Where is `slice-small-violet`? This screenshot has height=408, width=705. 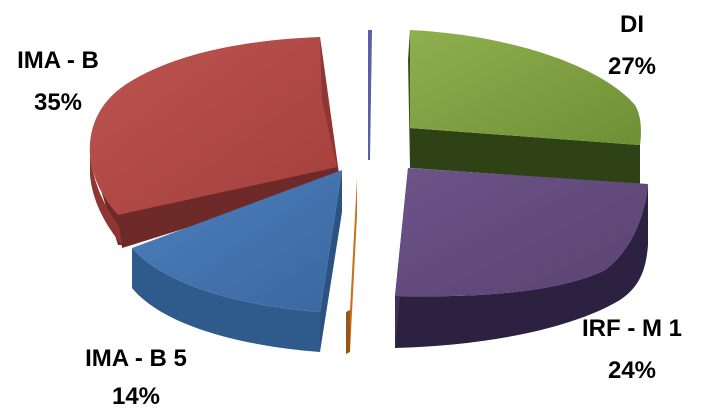
slice-small-violet is located at coordinates (370, 95).